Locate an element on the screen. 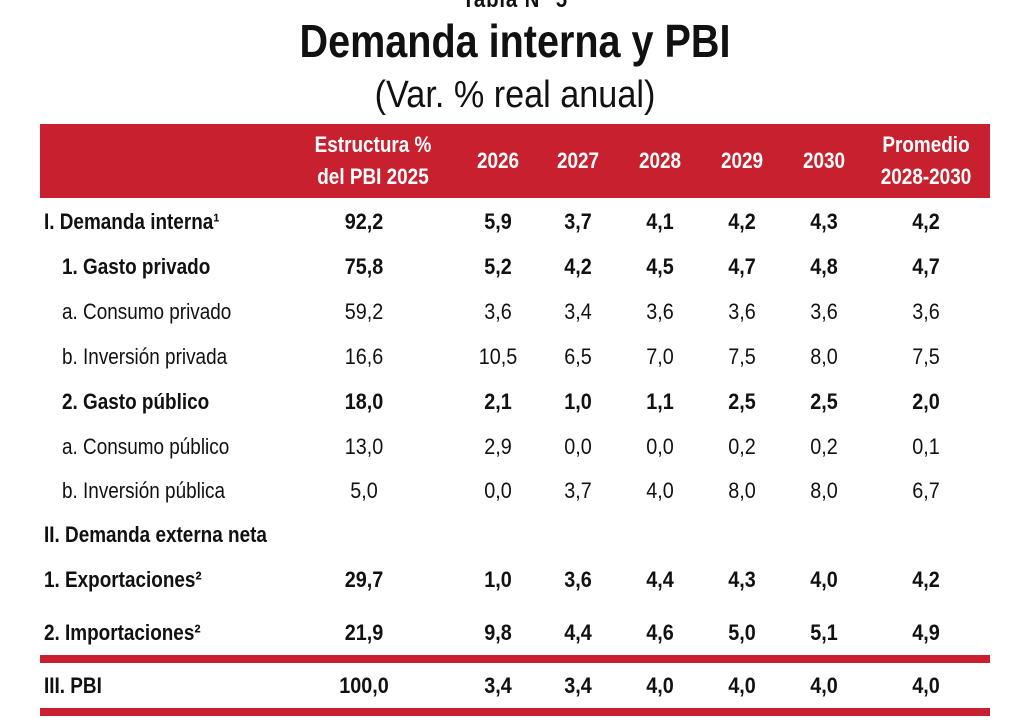 The height and width of the screenshot is (724, 1030). table-row: III. PBI 100,0 3,4 3,4 4,0 4,0 4,0 4,0 is located at coordinates (515, 686).